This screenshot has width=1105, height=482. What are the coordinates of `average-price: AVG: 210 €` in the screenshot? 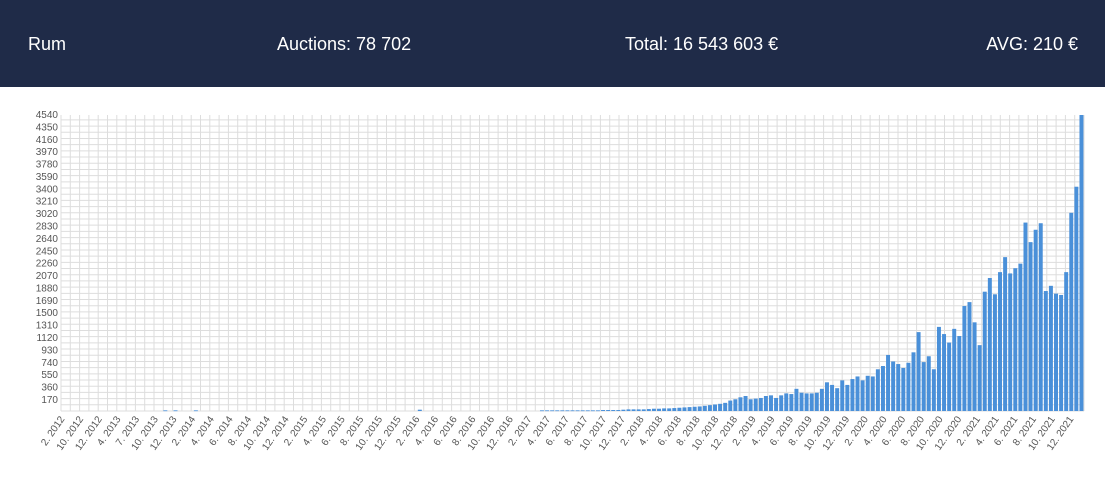 It's located at (1032, 44).